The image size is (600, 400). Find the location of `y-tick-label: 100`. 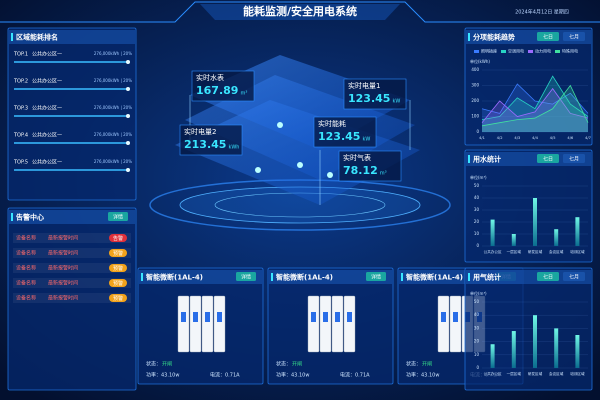

y-tick-label: 100 is located at coordinates (475, 116).